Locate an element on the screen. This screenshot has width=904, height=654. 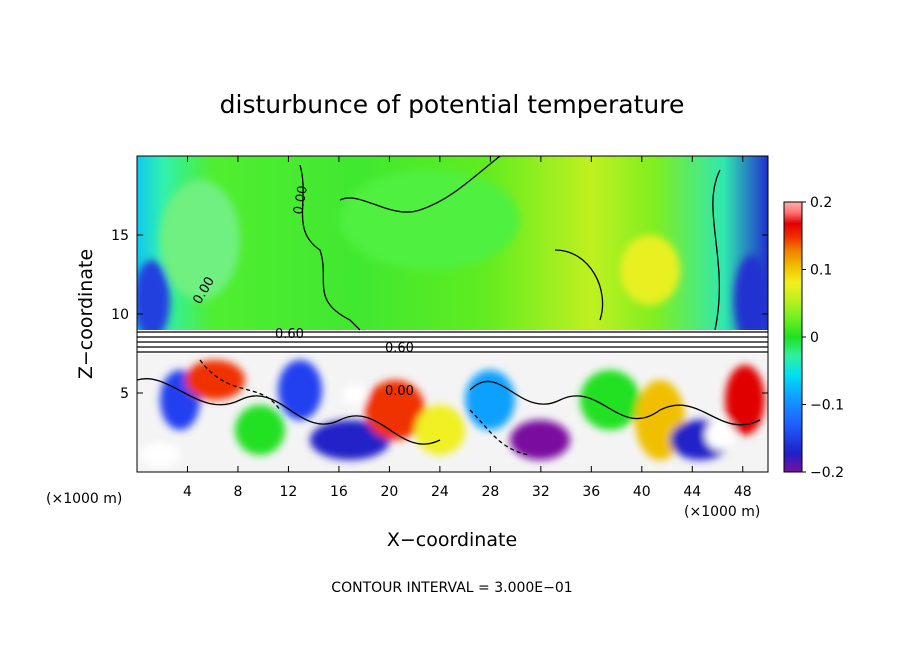
colorbar-tick-label: 0.2 is located at coordinates (821, 203).